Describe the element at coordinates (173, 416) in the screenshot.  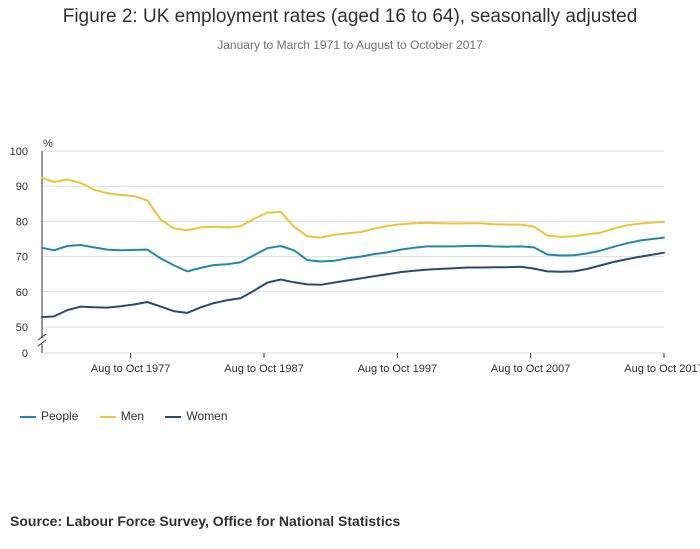
I see `legend-swatch-women` at that location.